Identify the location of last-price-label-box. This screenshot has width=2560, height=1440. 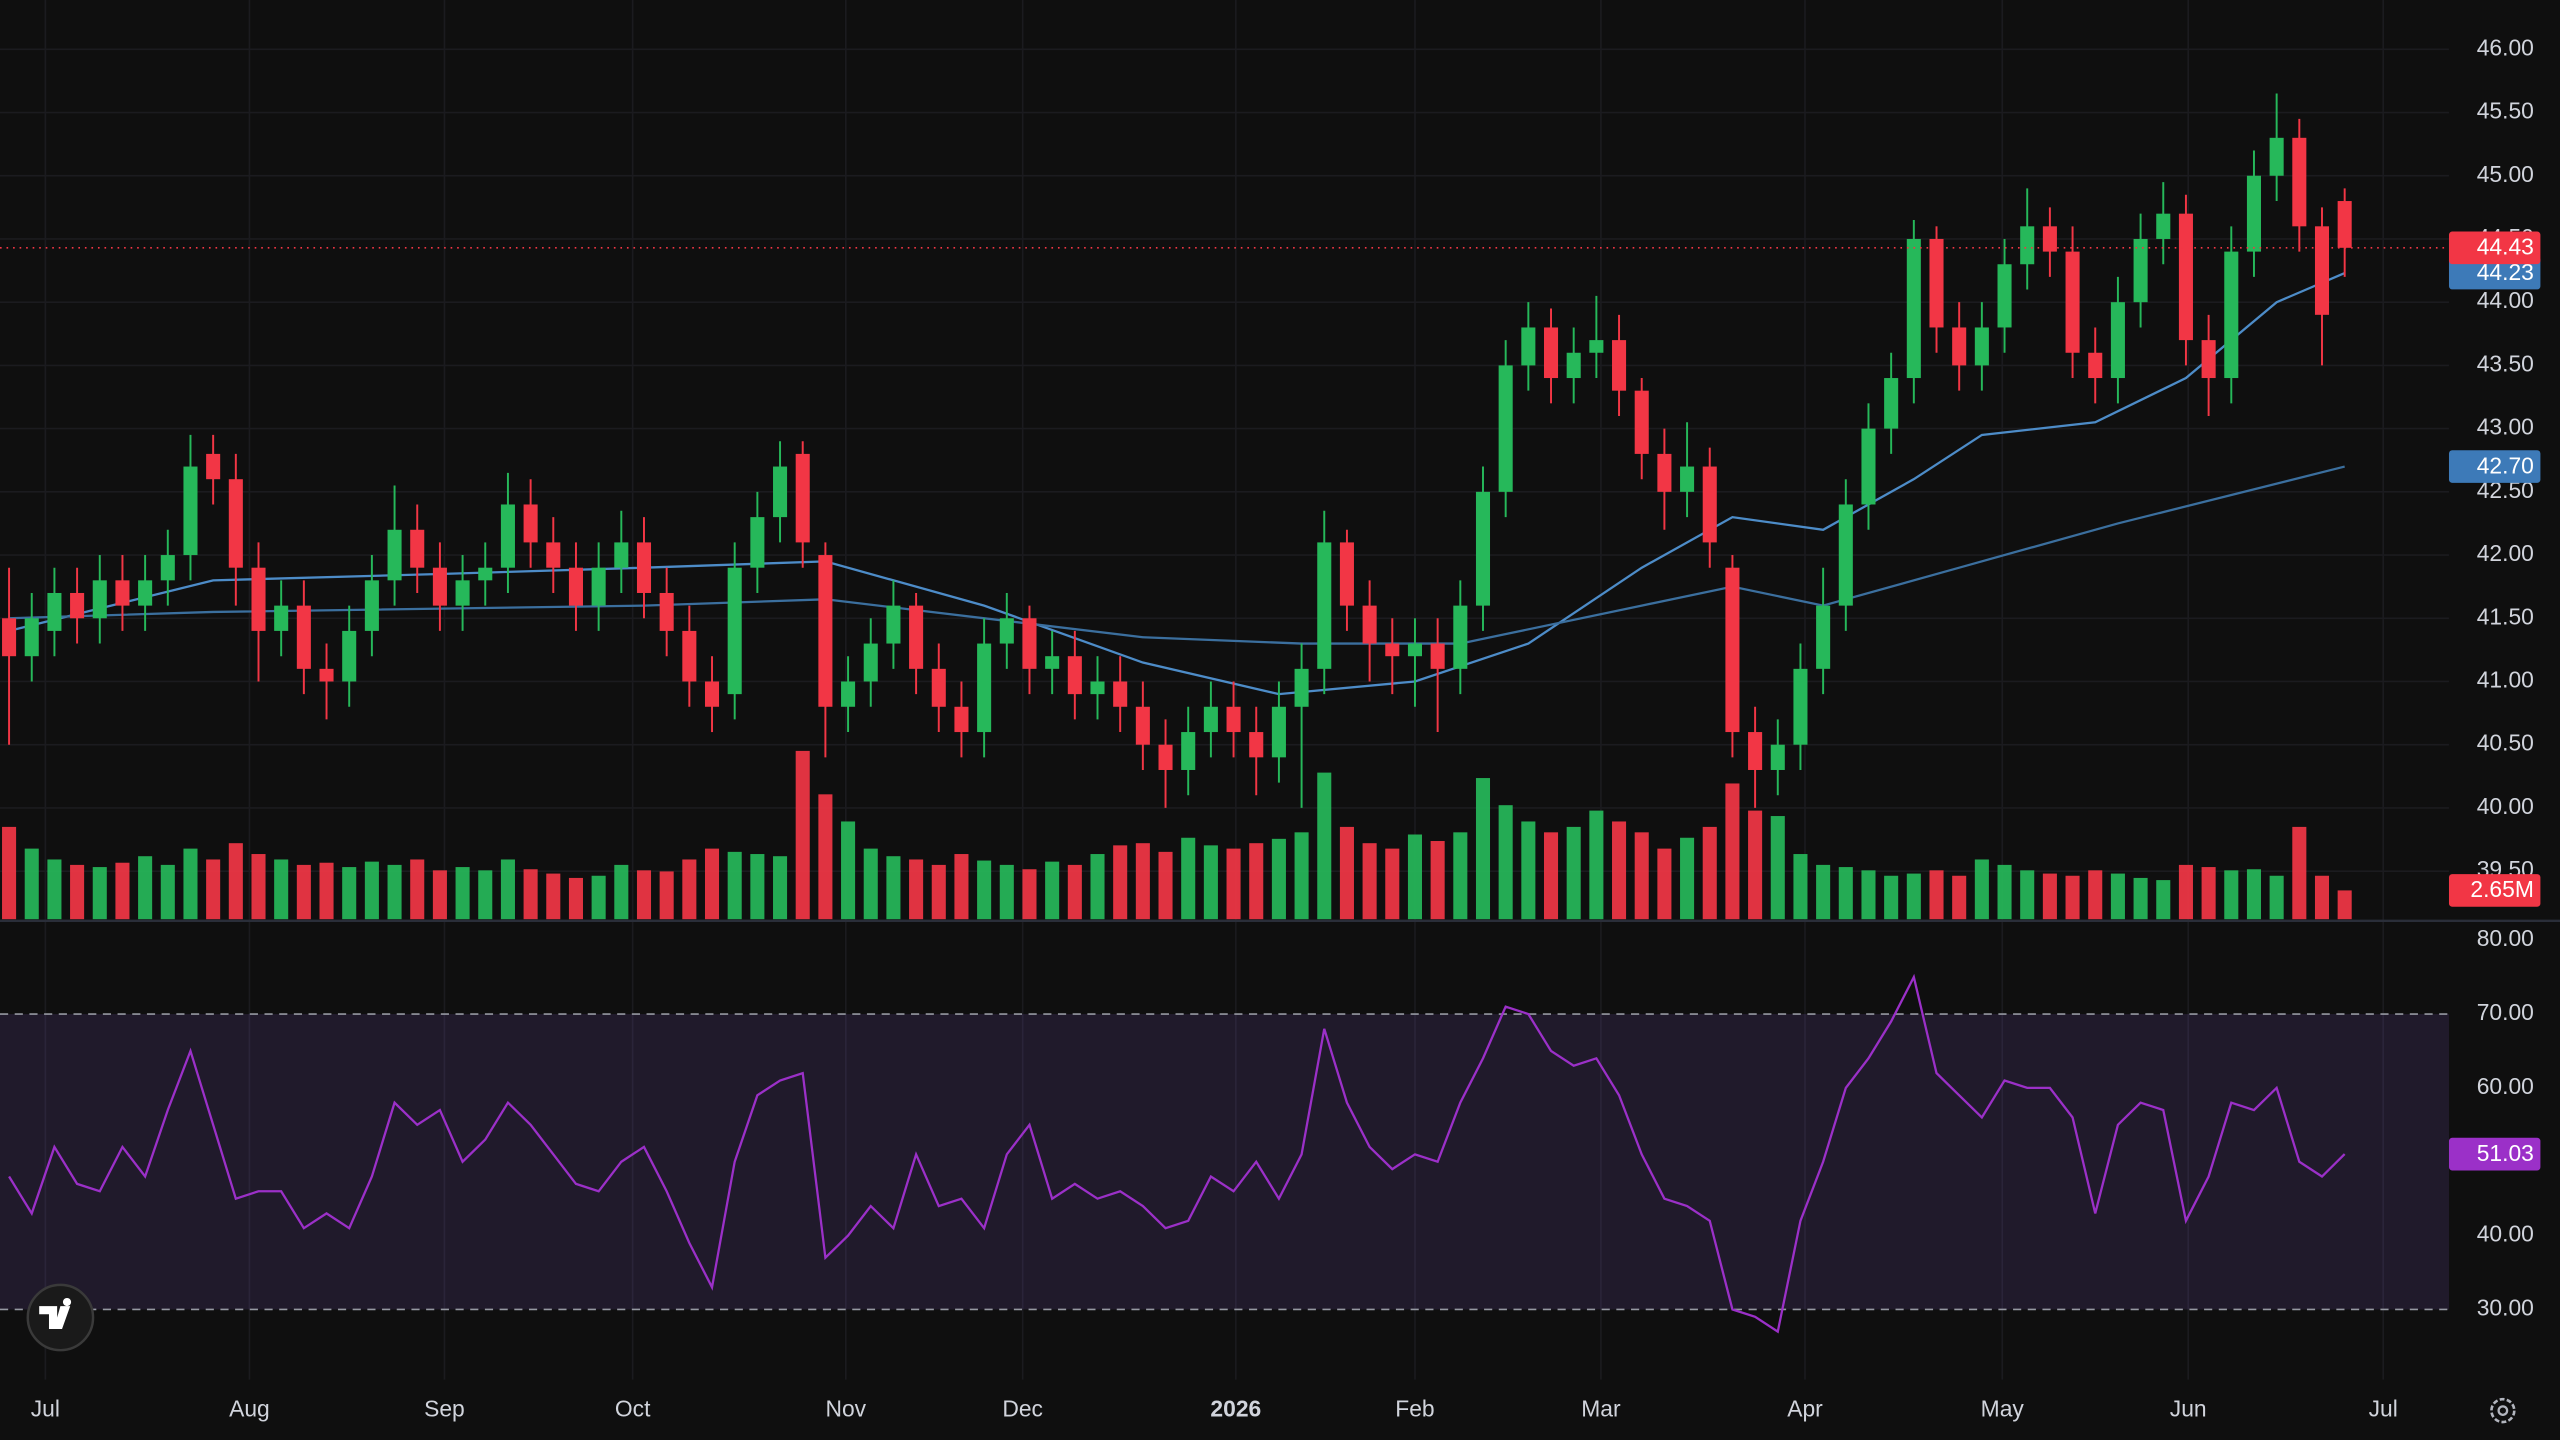
(2494, 248).